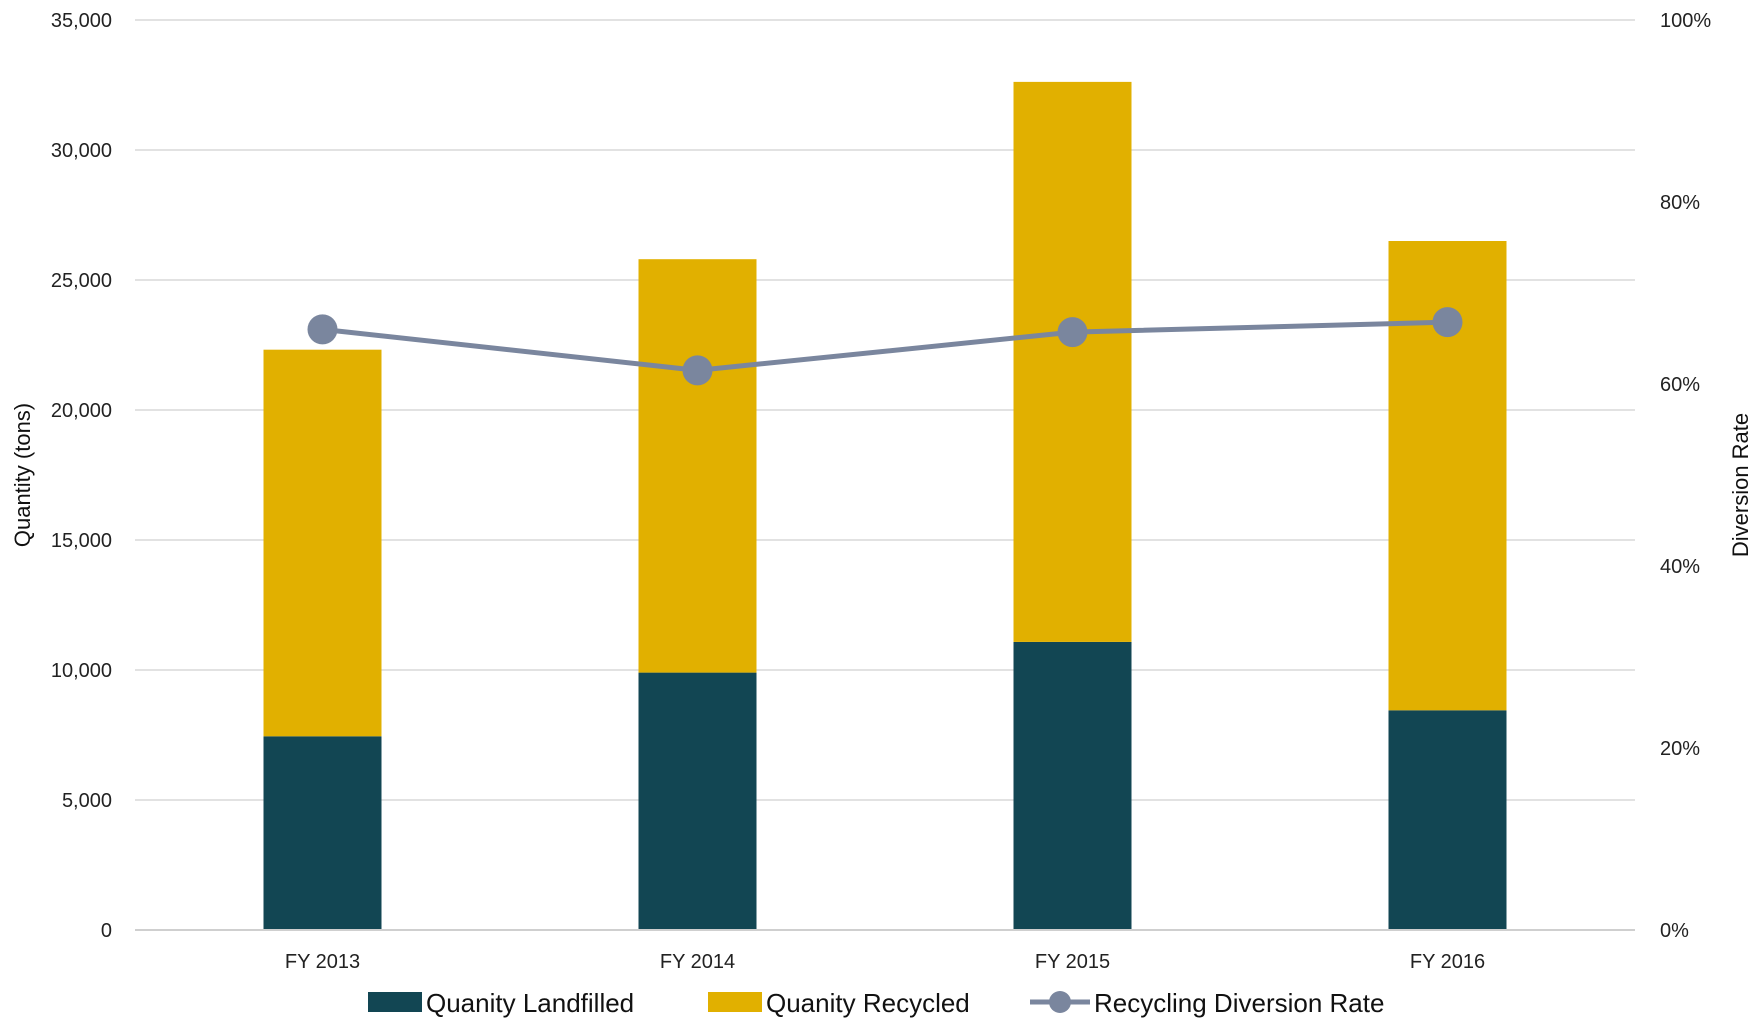 This screenshot has width=1758, height=1030. What do you see at coordinates (106, 931) in the screenshot?
I see `y-left-tick-label: 0` at bounding box center [106, 931].